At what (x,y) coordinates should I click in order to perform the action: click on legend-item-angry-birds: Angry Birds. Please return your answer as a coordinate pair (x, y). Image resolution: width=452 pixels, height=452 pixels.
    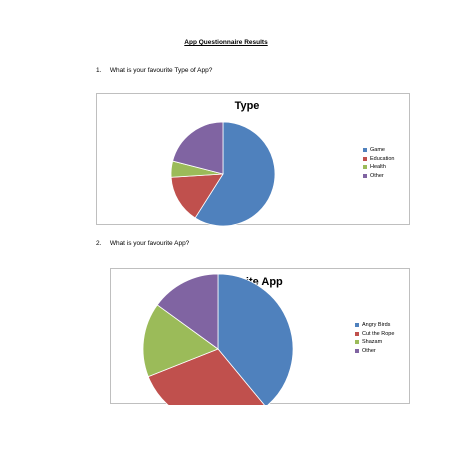
    Looking at the image, I should click on (374, 325).